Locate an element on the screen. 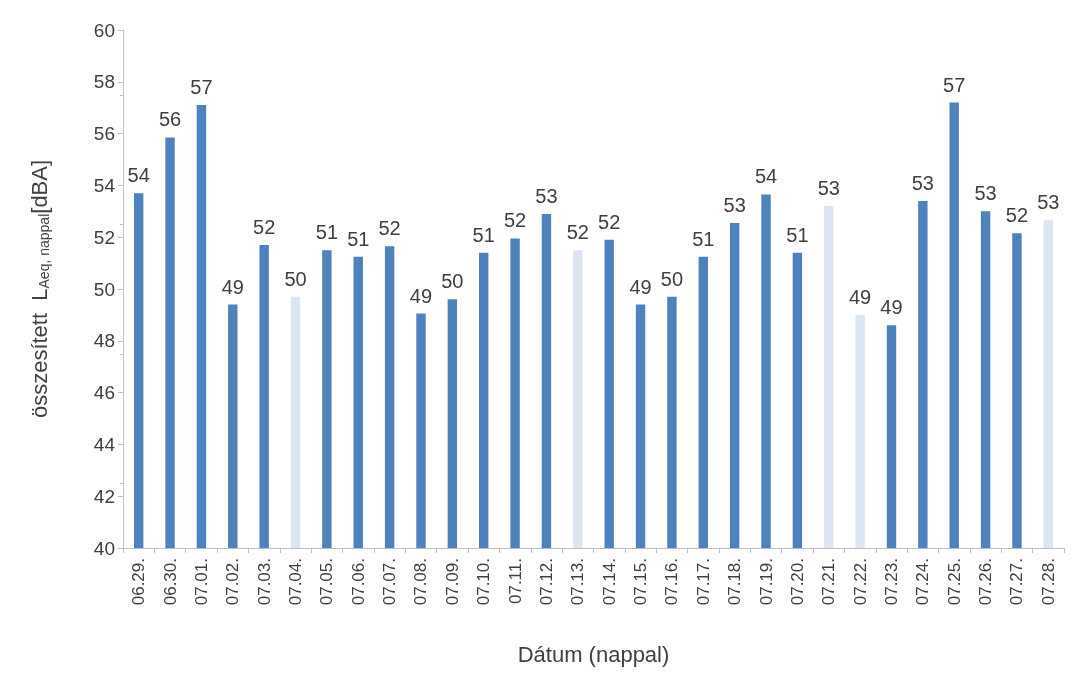 The height and width of the screenshot is (686, 1092). x-tick-label: 07.07. is located at coordinates (390, 582).